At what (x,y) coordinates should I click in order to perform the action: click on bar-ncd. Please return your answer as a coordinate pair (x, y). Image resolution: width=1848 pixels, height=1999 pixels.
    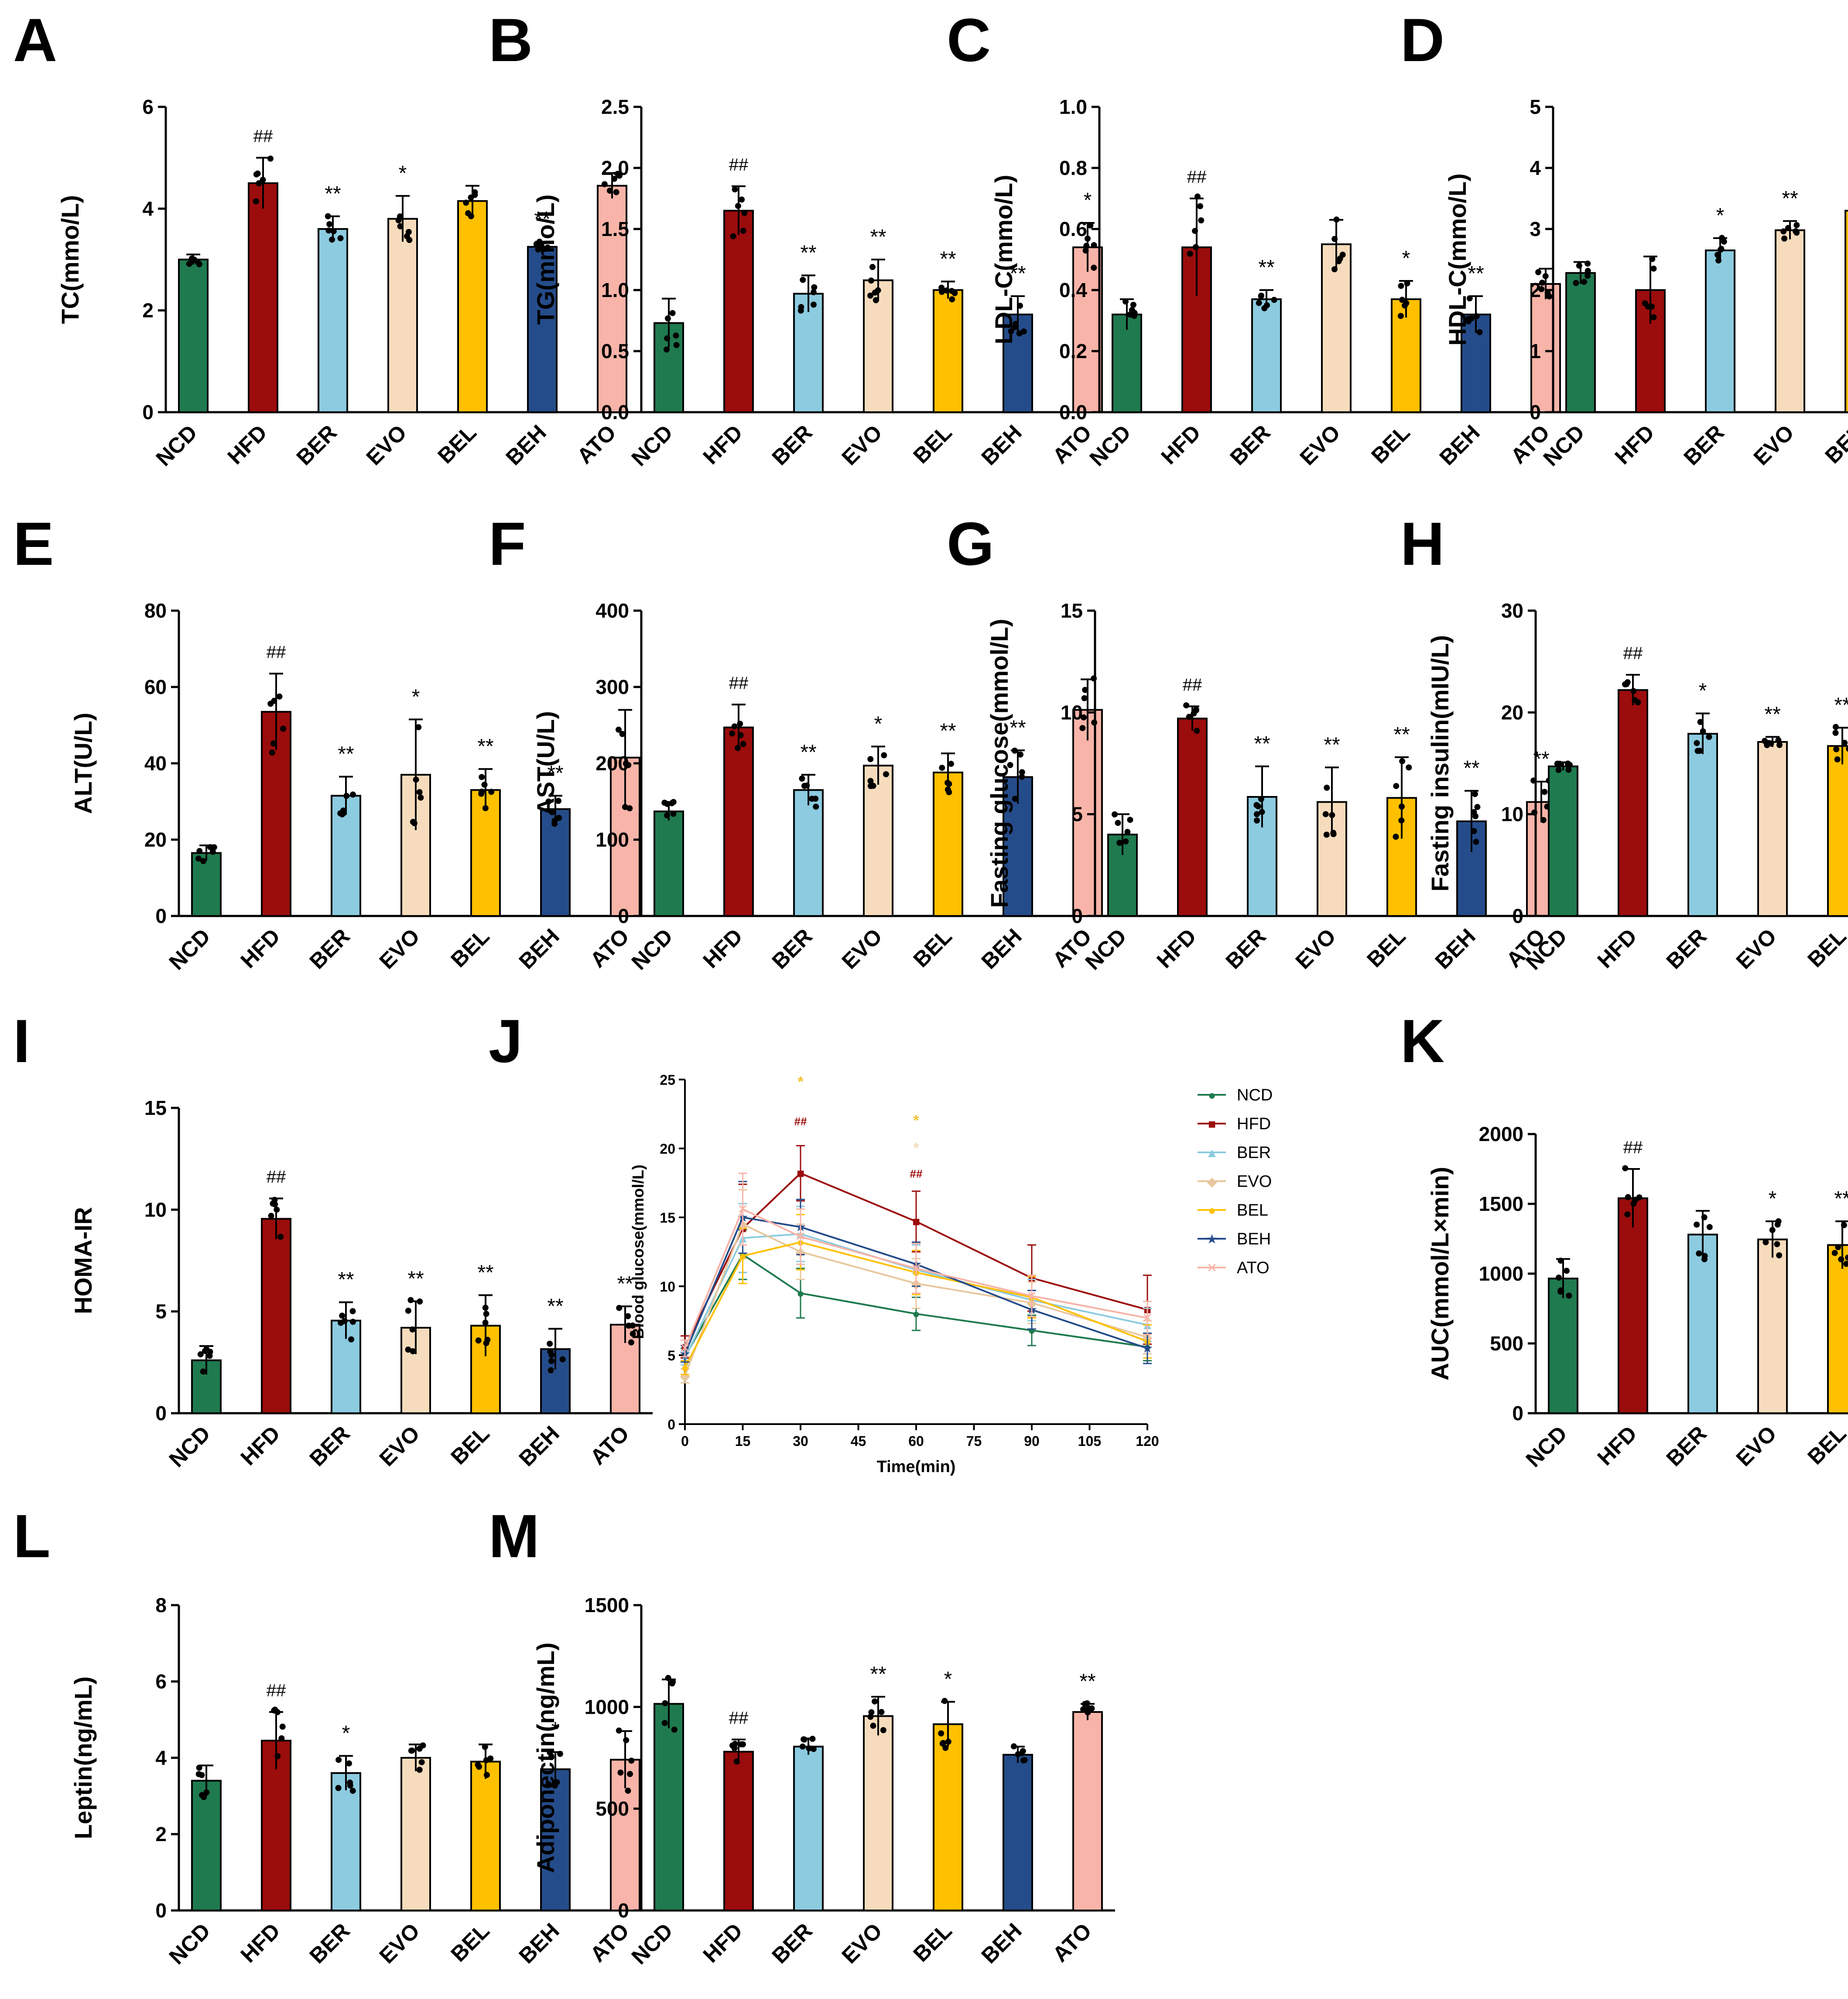
    Looking at the image, I should click on (193, 336).